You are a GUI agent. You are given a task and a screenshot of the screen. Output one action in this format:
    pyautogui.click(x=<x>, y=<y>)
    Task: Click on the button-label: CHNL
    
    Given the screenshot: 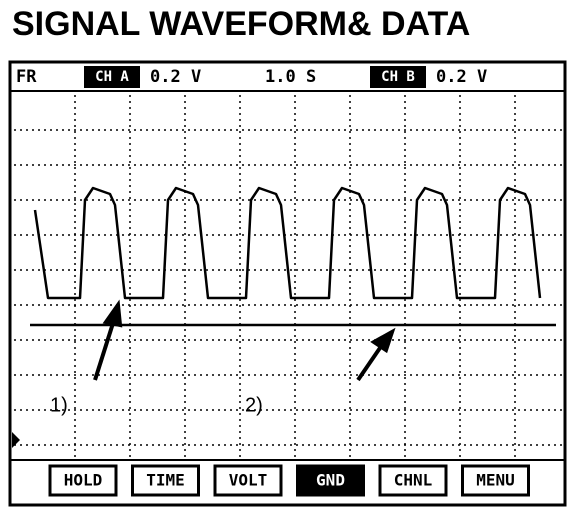 What is the action you would take?
    pyautogui.click(x=413, y=480)
    